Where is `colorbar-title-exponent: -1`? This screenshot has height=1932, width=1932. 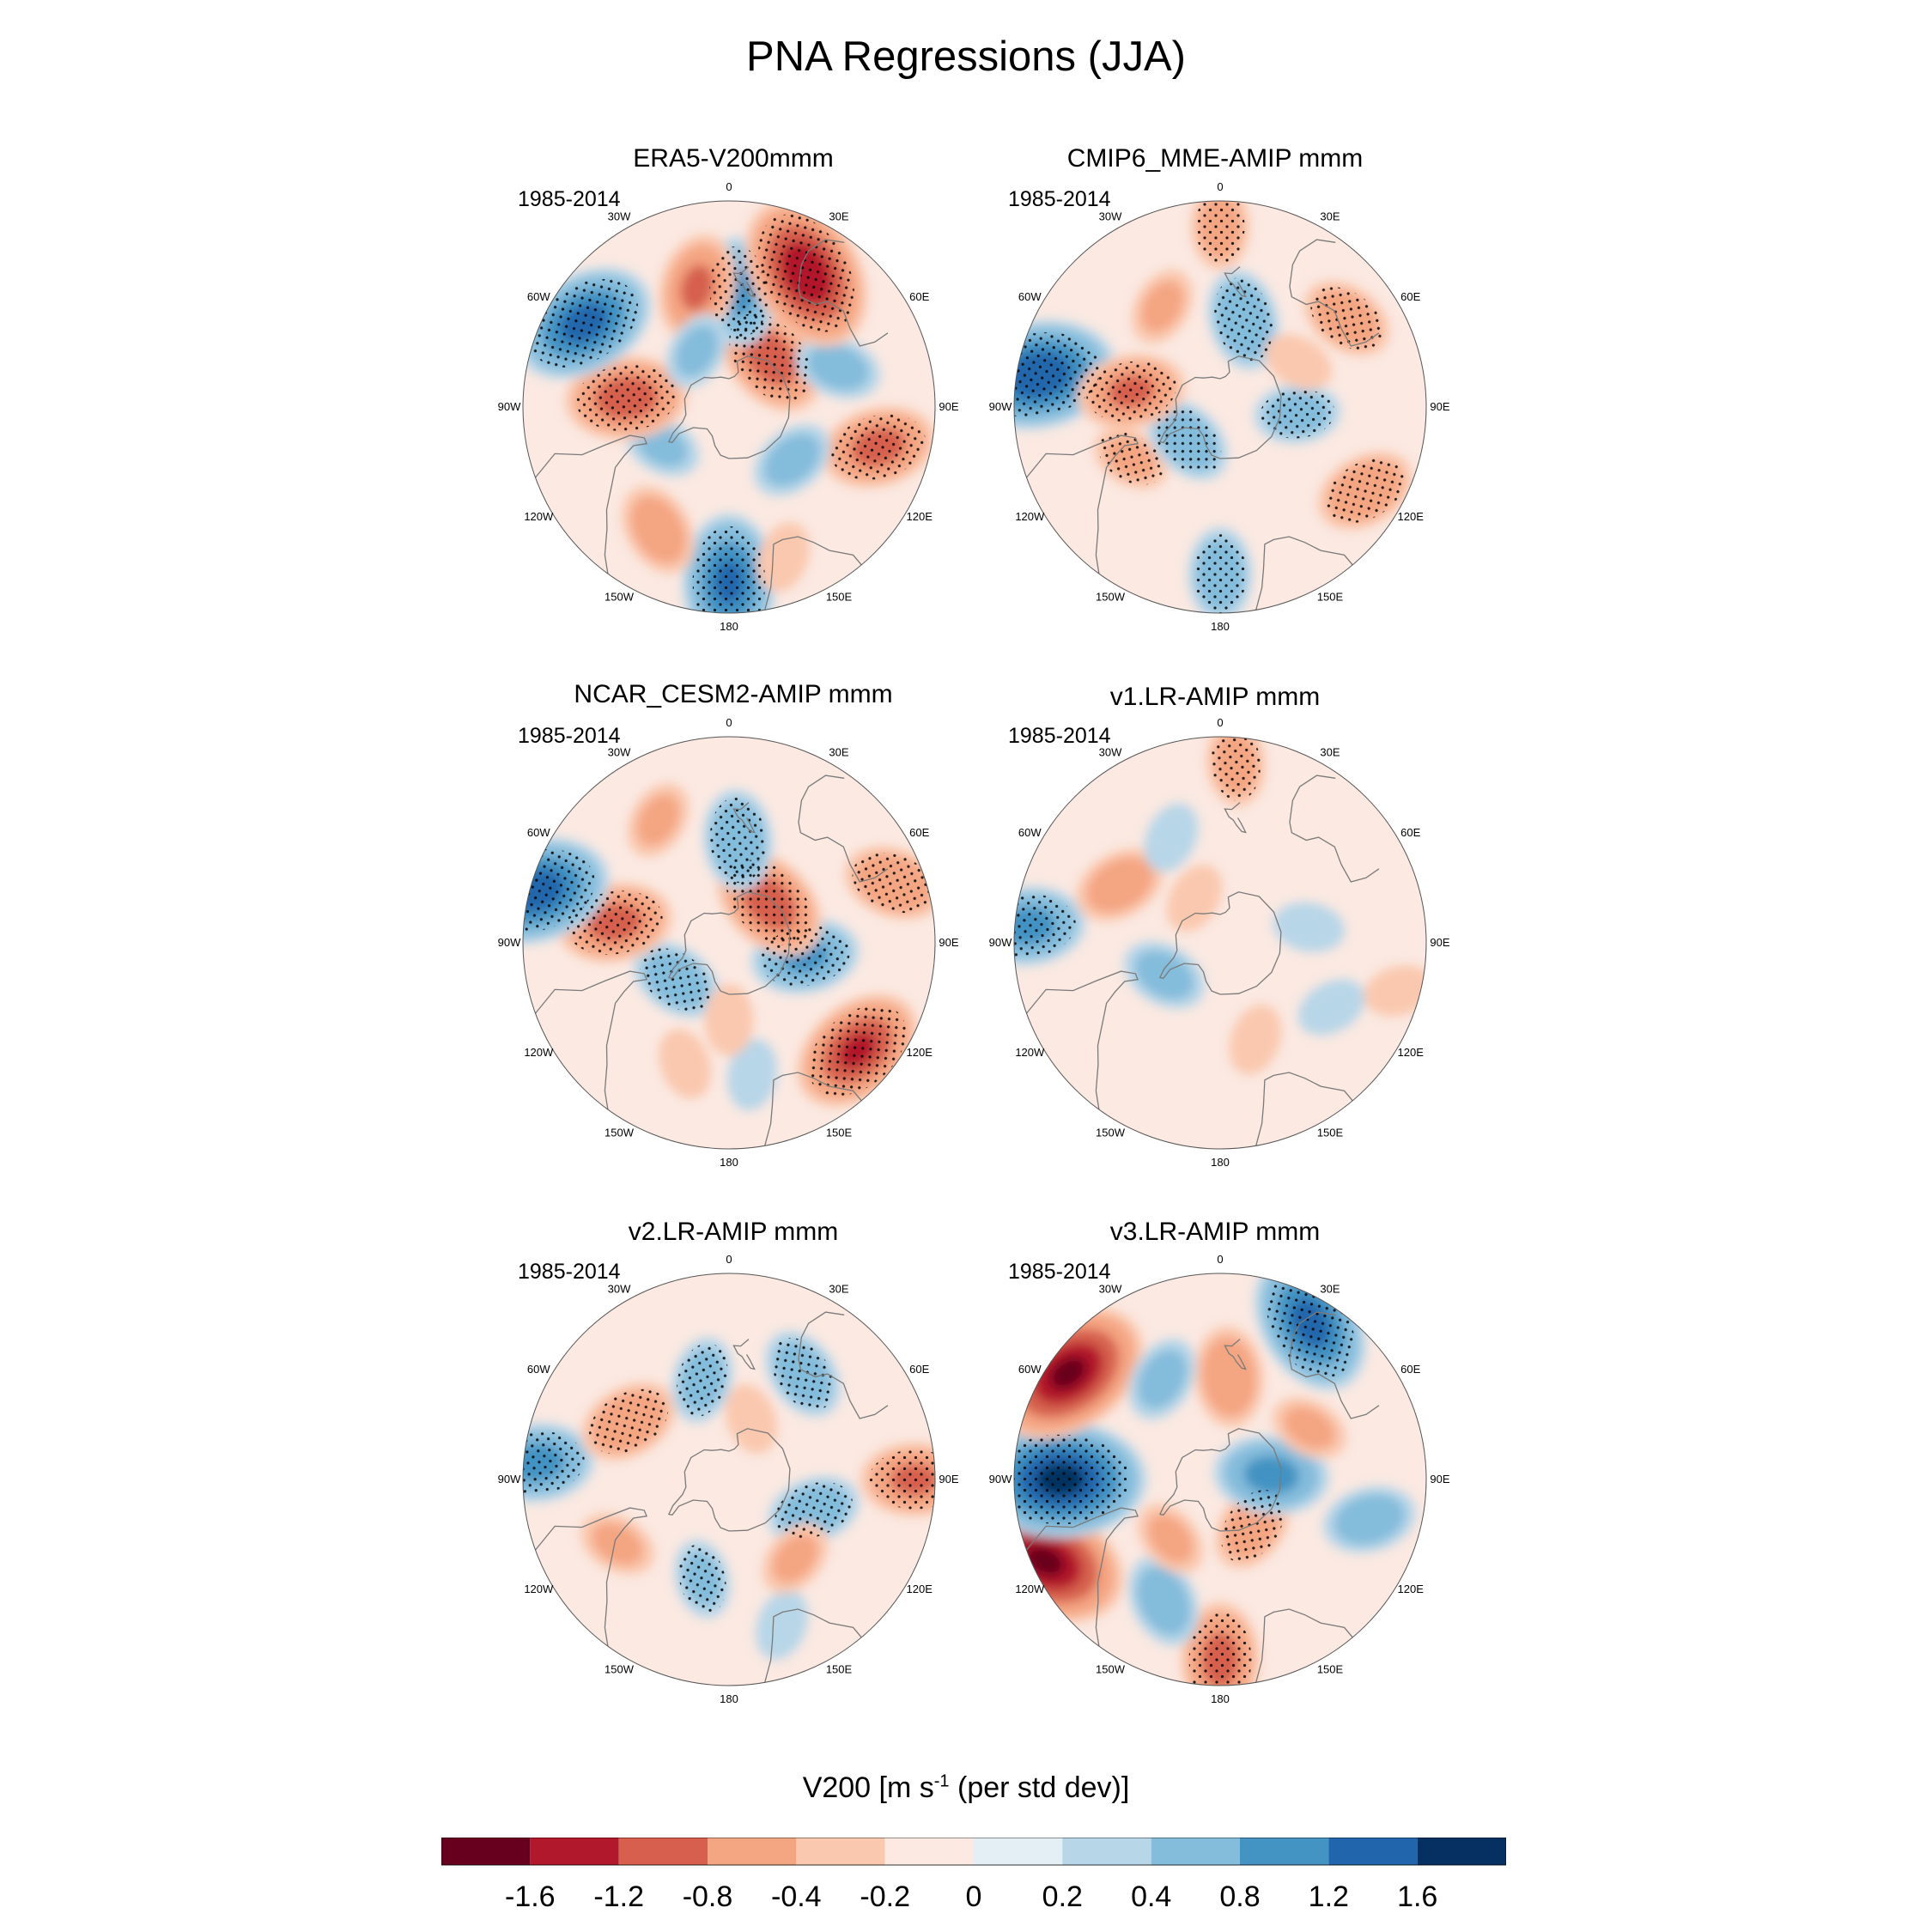
colorbar-title-exponent: -1 is located at coordinates (941, 1781).